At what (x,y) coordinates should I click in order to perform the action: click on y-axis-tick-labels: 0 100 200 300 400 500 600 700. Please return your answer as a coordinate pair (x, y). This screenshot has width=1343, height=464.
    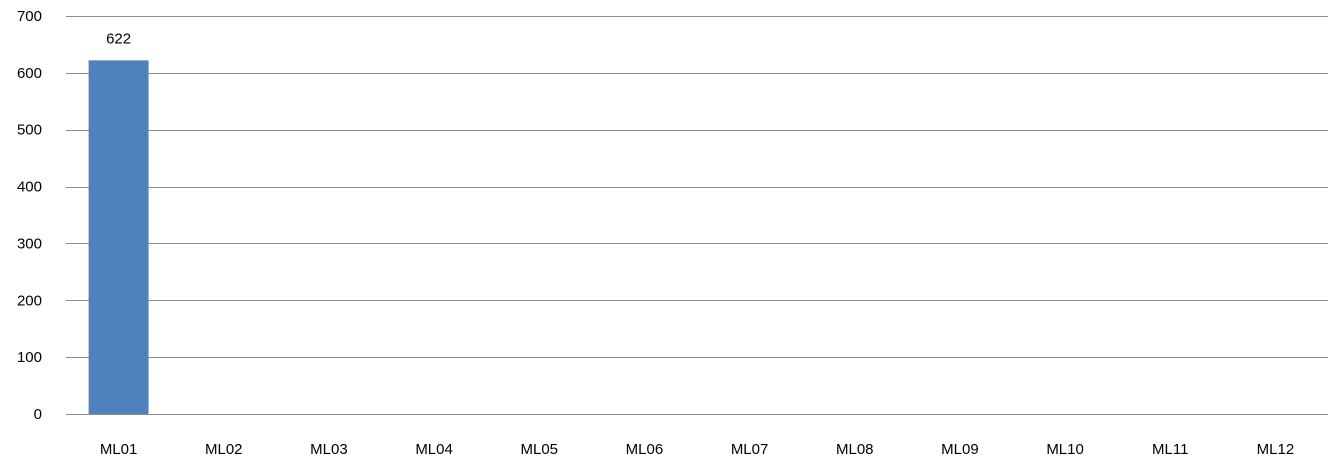
    Looking at the image, I should click on (29, 215).